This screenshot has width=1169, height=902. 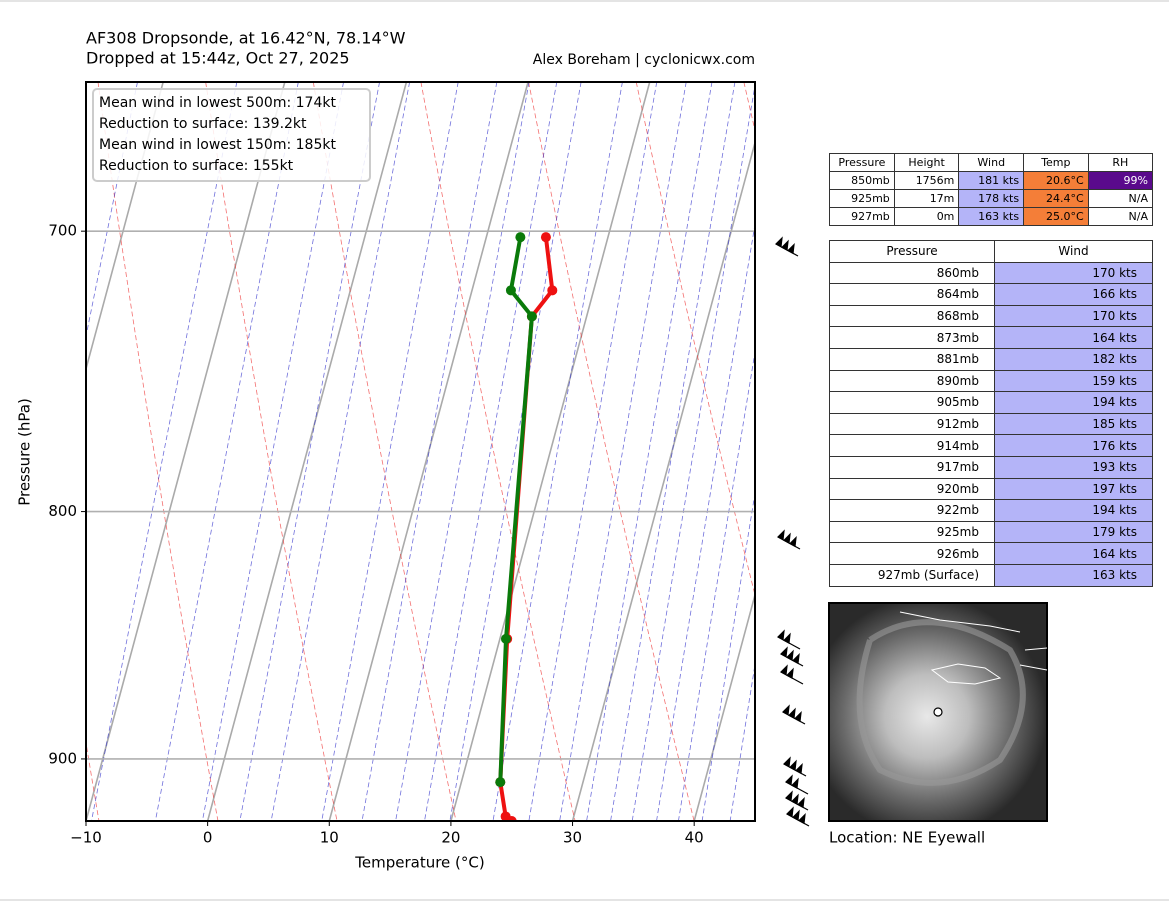 I want to click on cell: 0m, so click(x=926, y=216).